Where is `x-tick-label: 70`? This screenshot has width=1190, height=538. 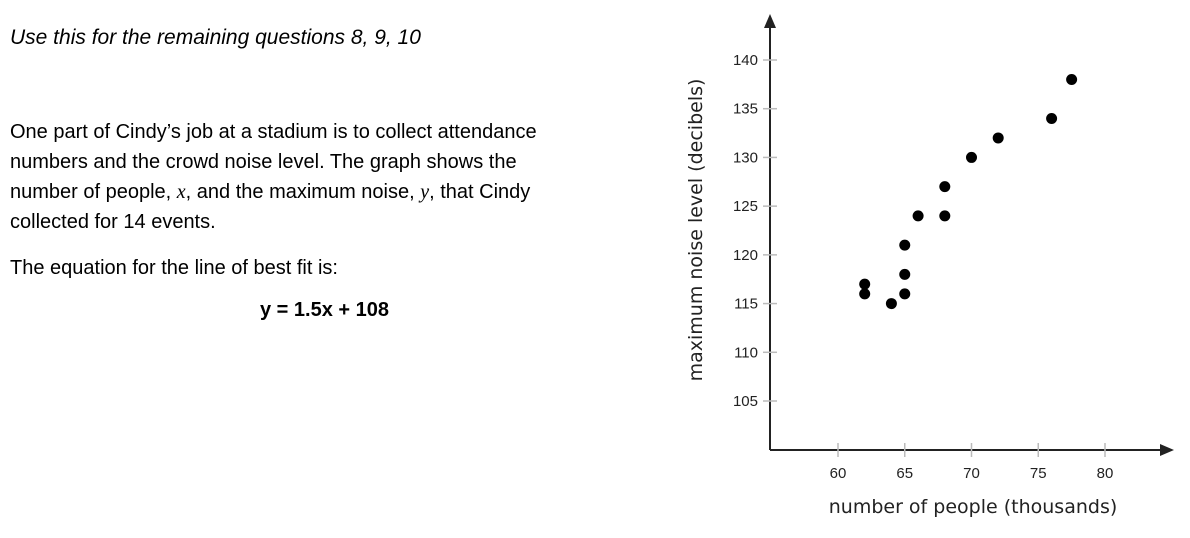 x-tick-label: 70 is located at coordinates (971, 473).